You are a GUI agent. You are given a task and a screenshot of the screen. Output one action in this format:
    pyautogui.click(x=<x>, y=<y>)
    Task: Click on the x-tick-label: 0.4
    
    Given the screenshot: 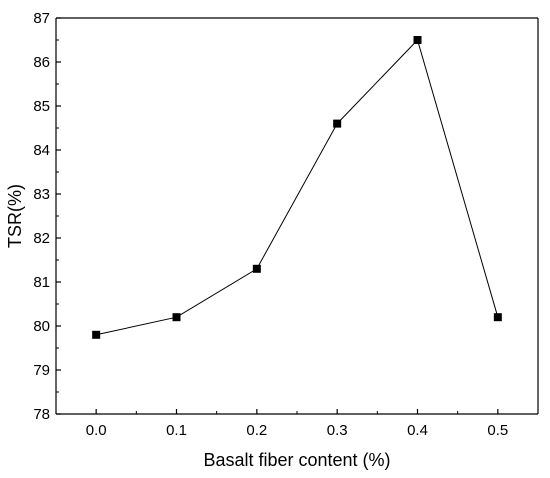 What is the action you would take?
    pyautogui.click(x=417, y=430)
    